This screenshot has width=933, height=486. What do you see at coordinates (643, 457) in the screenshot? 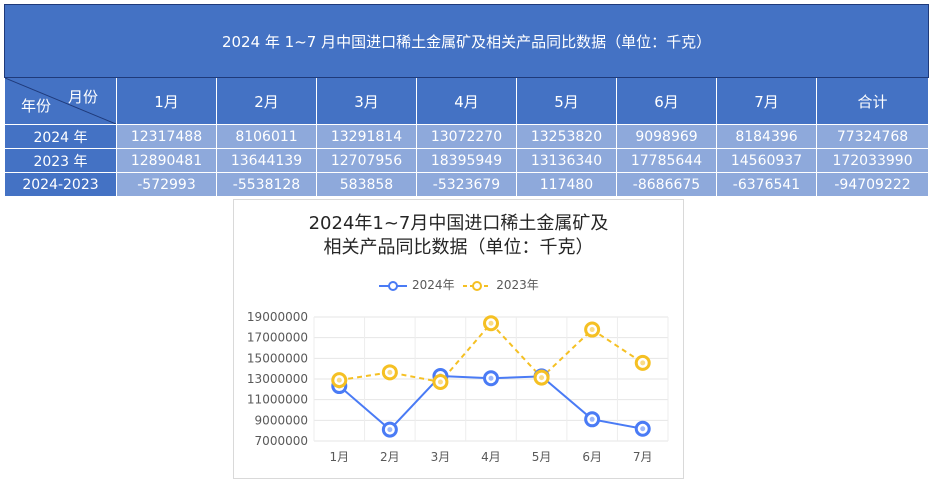
I see `x-tick-label: 7月` at bounding box center [643, 457].